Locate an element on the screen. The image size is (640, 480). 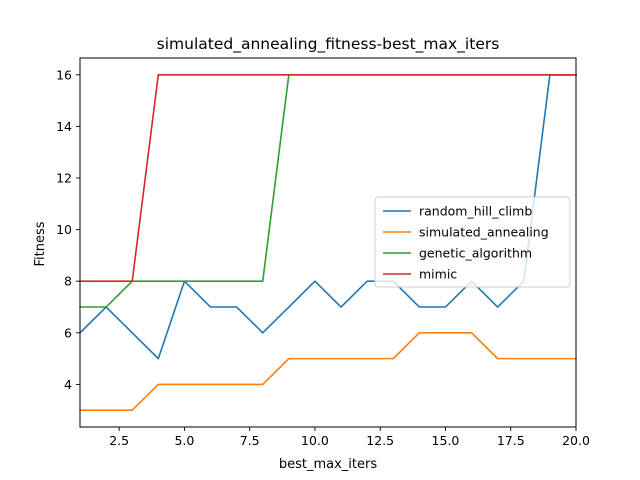
y-tick-label: 4 is located at coordinates (68, 384).